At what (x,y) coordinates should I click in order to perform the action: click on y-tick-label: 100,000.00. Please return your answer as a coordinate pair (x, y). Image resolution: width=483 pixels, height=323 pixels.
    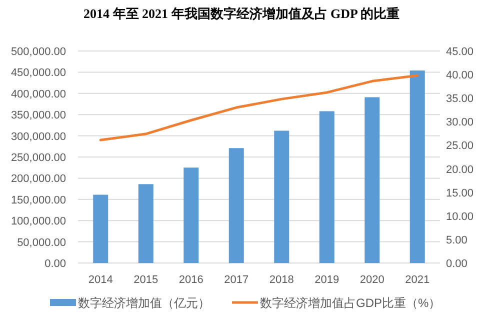
    Looking at the image, I should click on (38, 222).